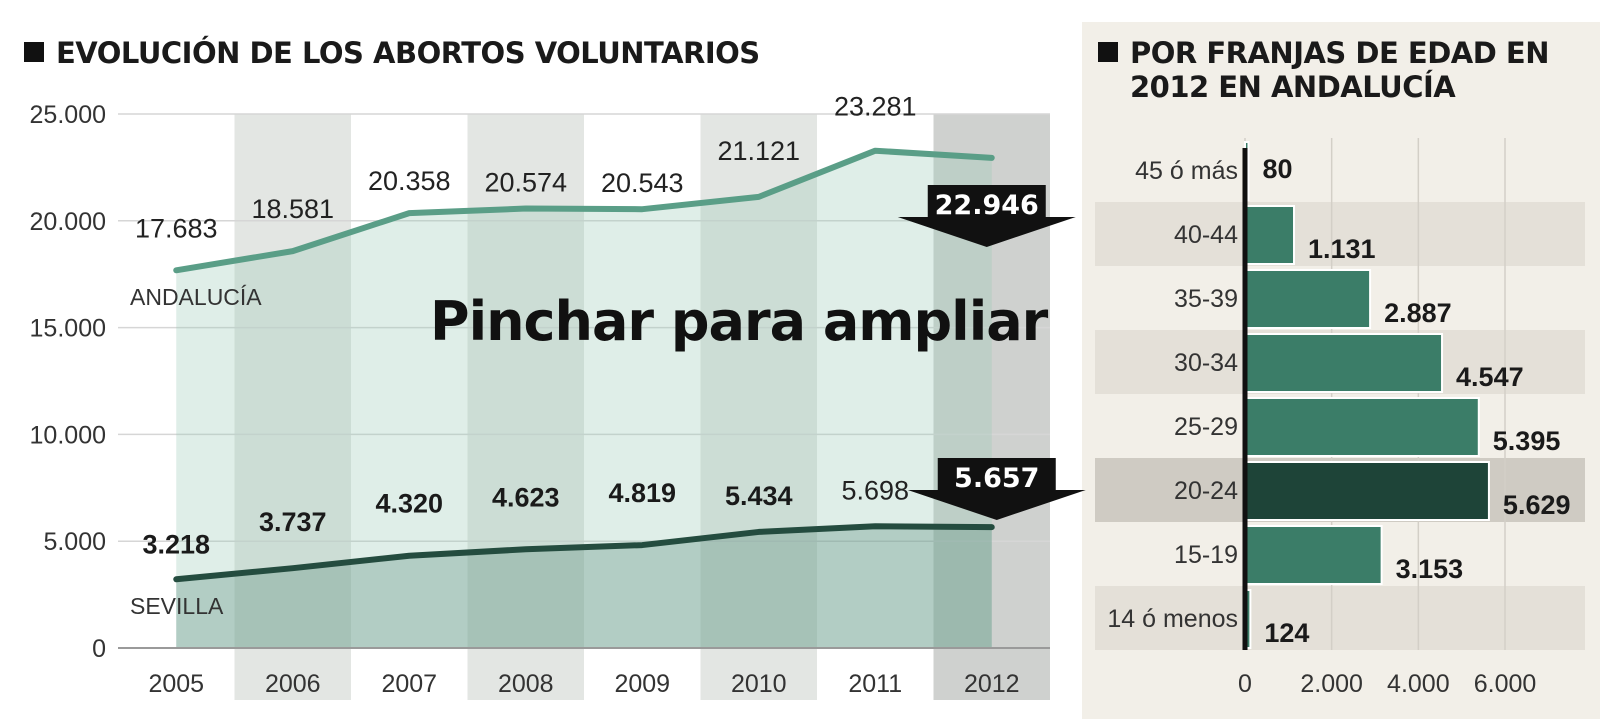  What do you see at coordinates (99, 649) in the screenshot?
I see `y-tick-label: 0` at bounding box center [99, 649].